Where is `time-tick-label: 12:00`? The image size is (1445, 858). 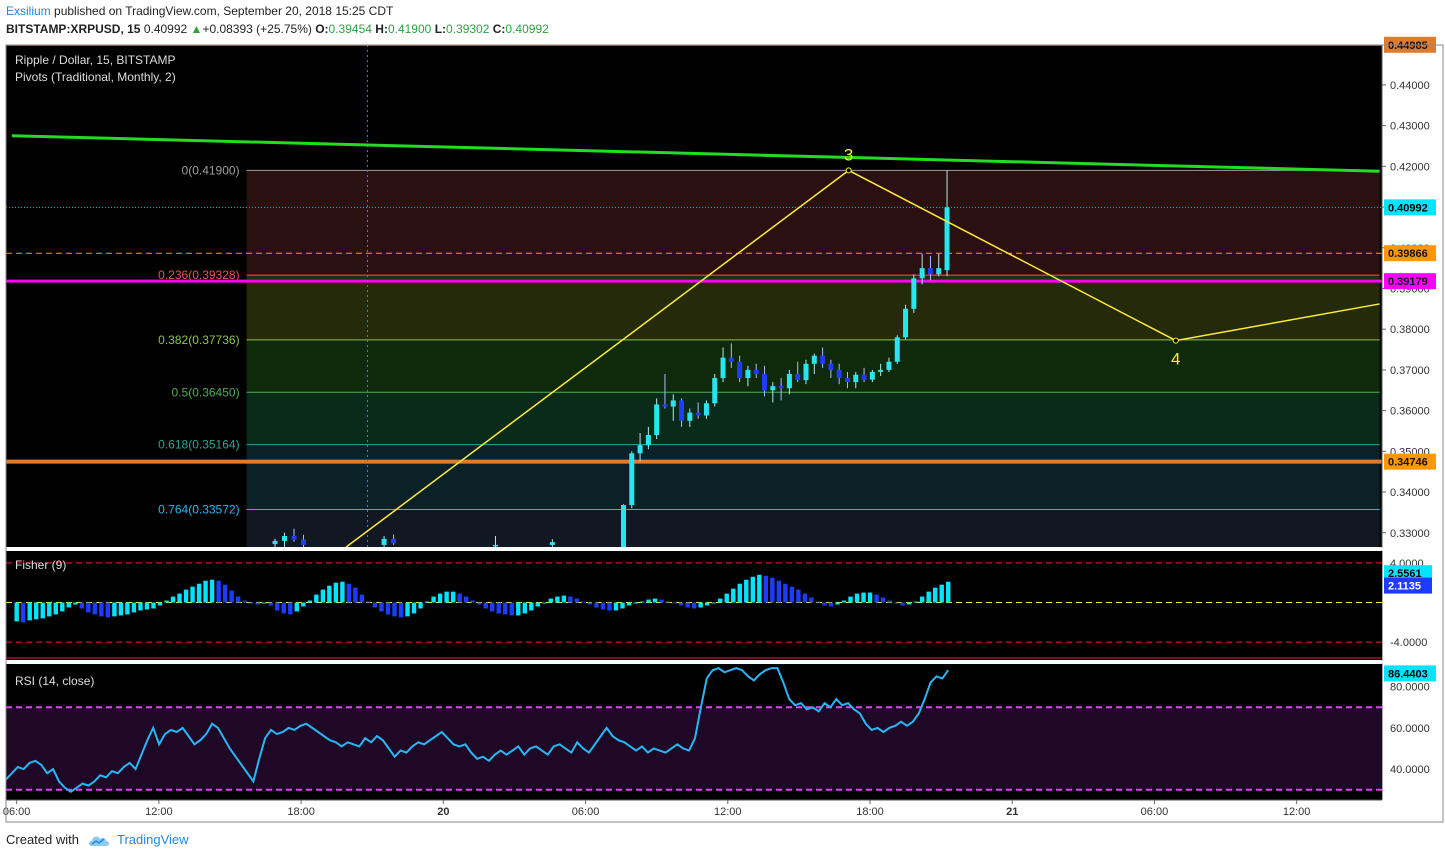
time-tick-label: 12:00 is located at coordinates (1297, 812).